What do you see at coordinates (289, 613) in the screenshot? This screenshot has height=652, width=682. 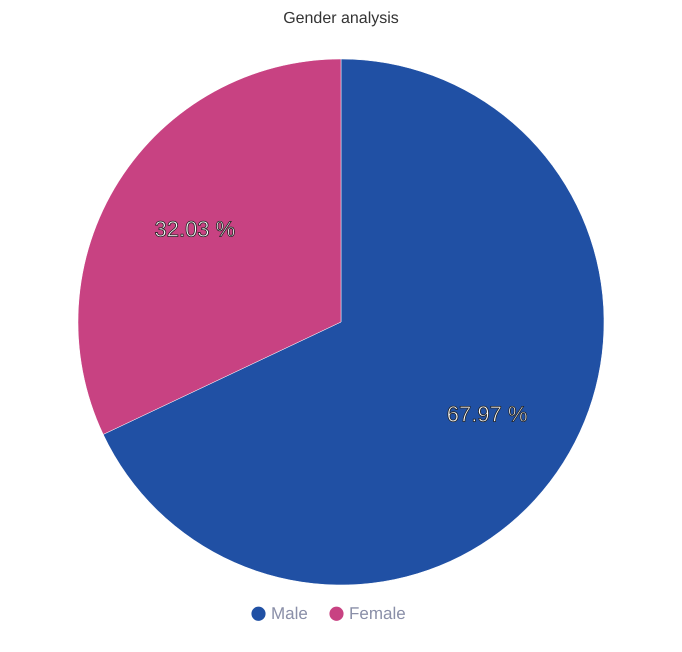 I see `legend-label: Male` at bounding box center [289, 613].